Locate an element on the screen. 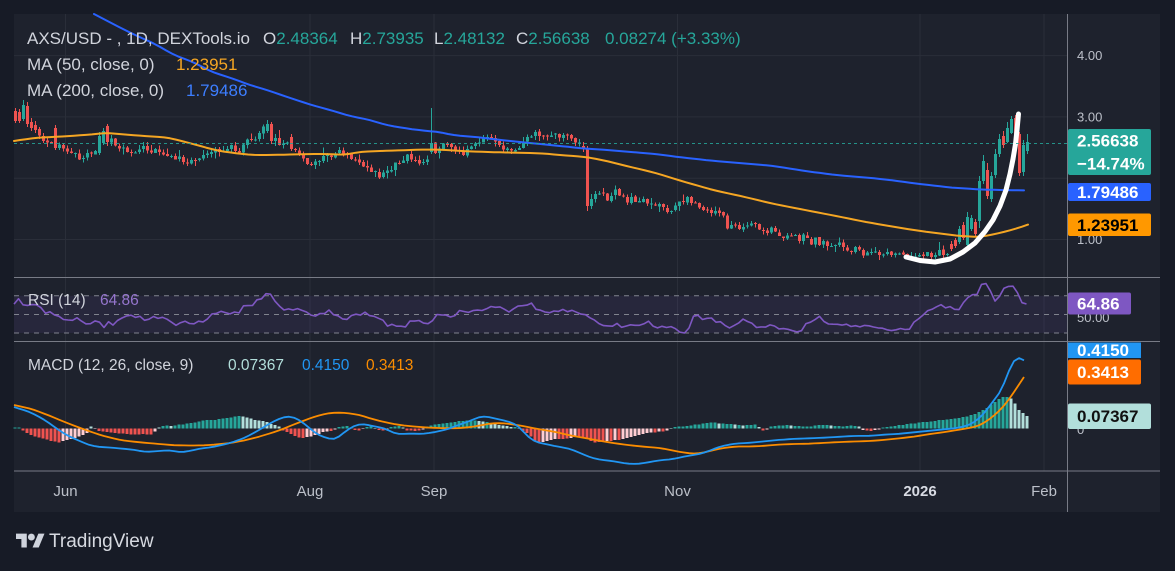  svg-text: 4.00 is located at coordinates (1089, 55).